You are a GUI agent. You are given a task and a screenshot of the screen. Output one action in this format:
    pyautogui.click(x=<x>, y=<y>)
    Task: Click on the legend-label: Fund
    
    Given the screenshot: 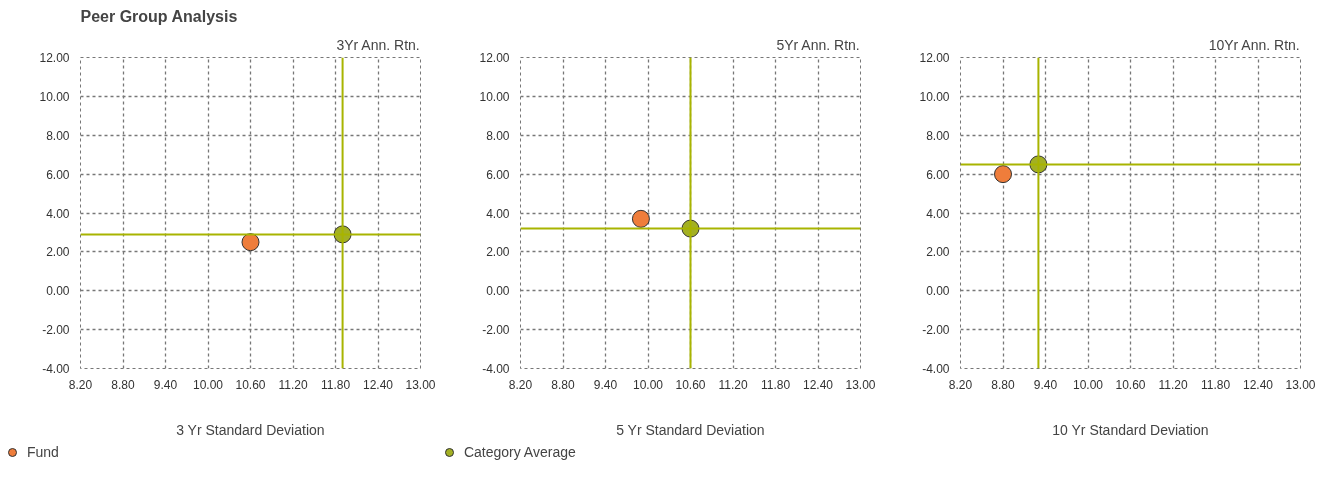 What is the action you would take?
    pyautogui.click(x=43, y=452)
    